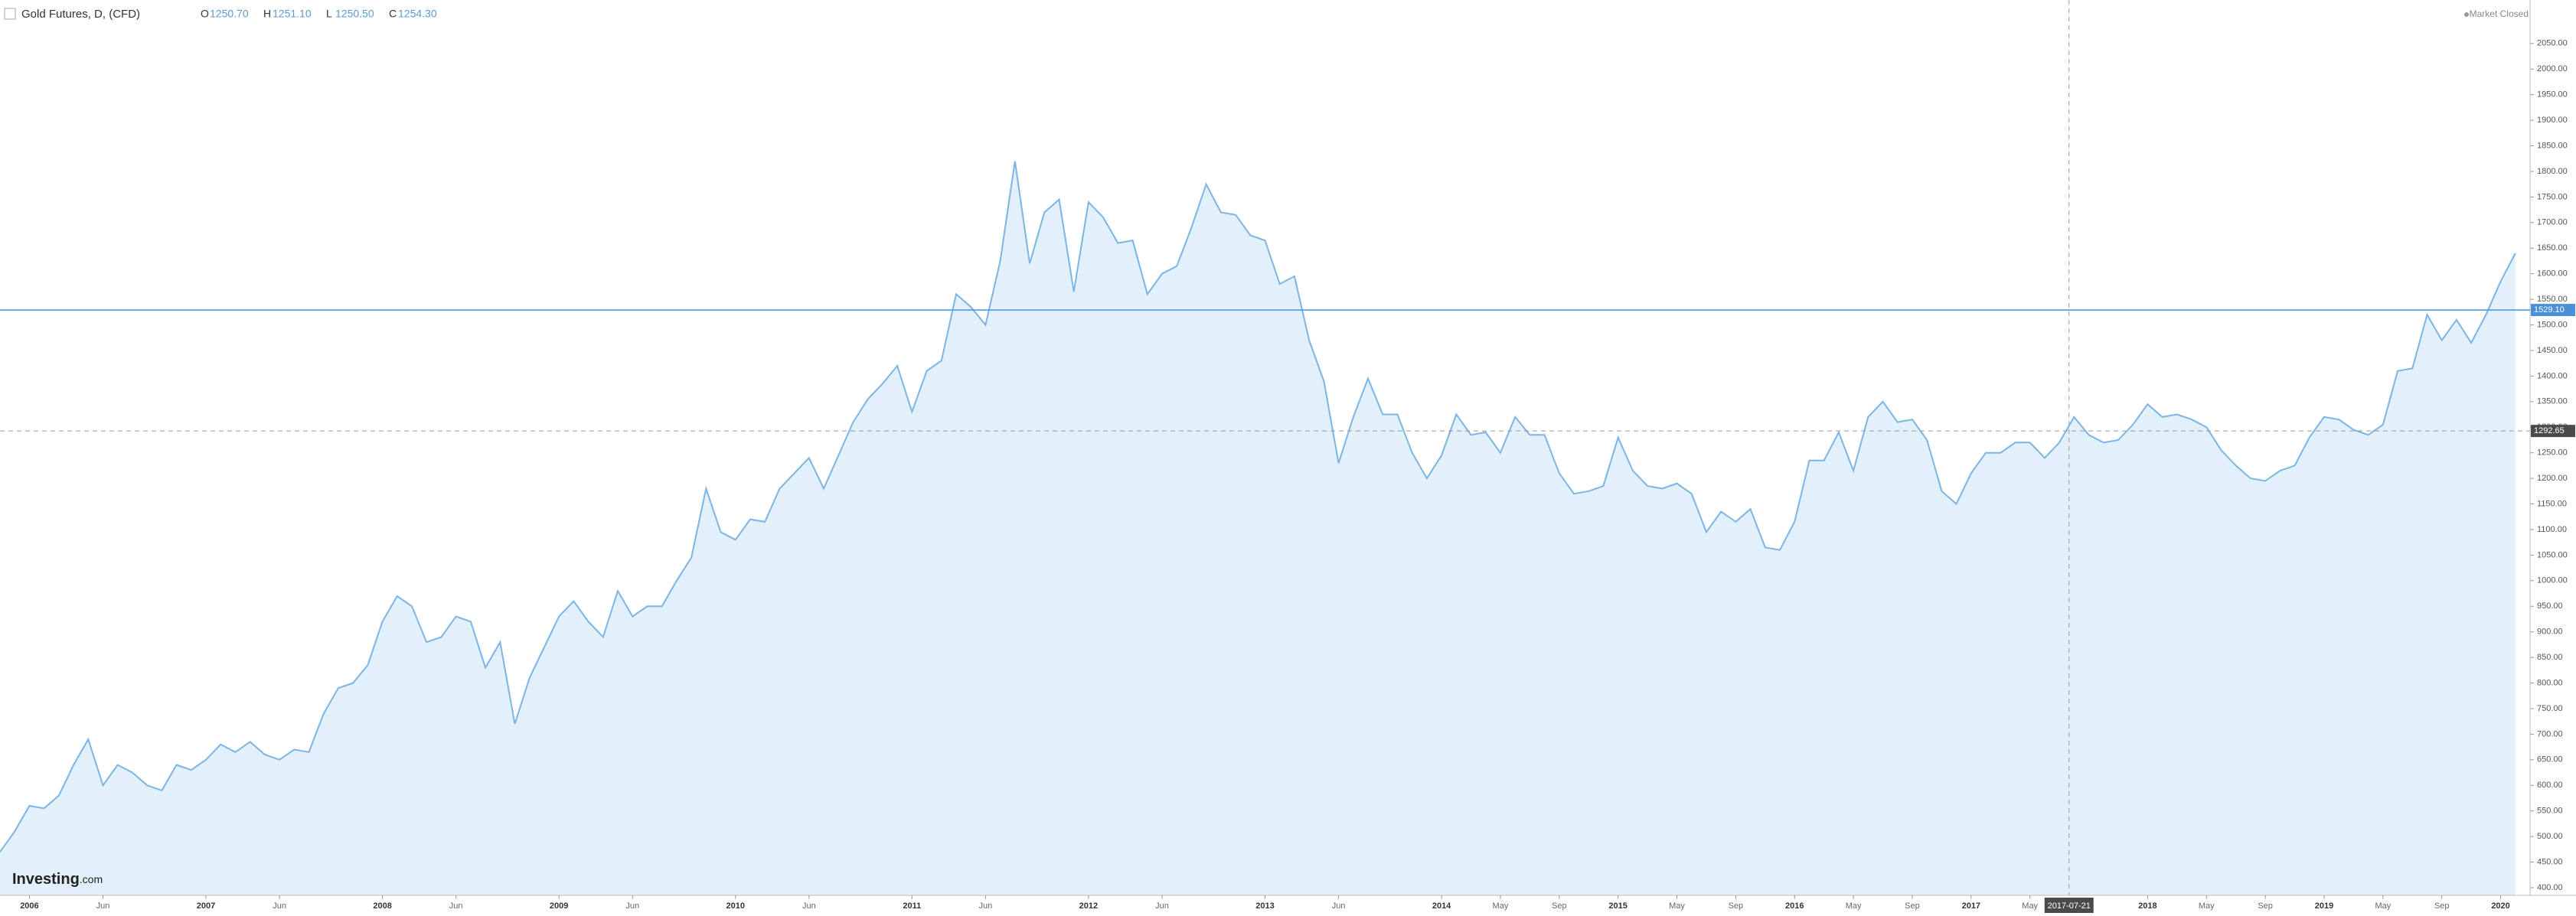 The image size is (2576, 916). Describe the element at coordinates (2550, 733) in the screenshot. I see `y-tick-label: 700.00` at that location.